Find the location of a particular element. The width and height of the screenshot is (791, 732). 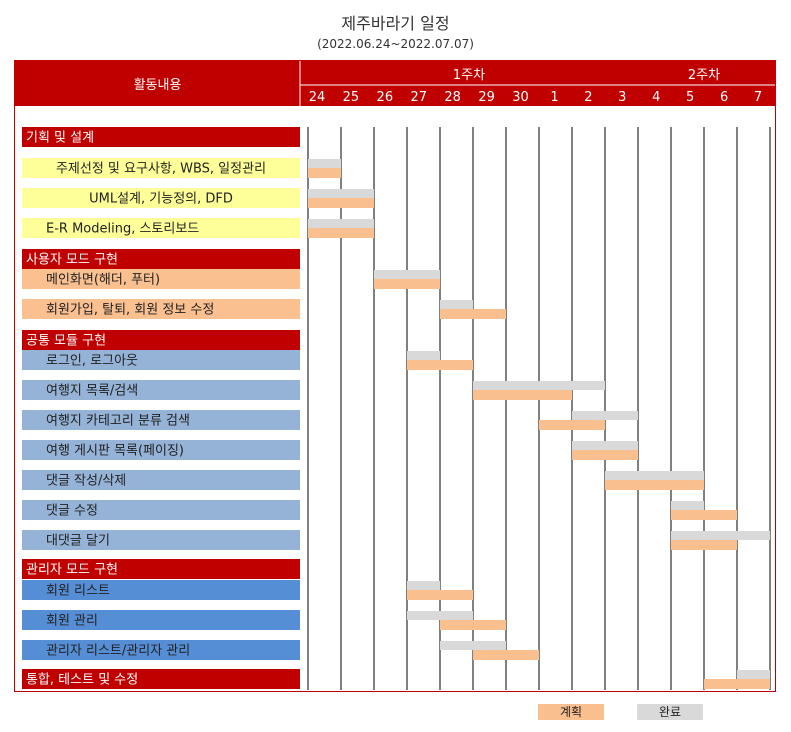

task-label: 로그인, 로그아웃 is located at coordinates (92, 361).